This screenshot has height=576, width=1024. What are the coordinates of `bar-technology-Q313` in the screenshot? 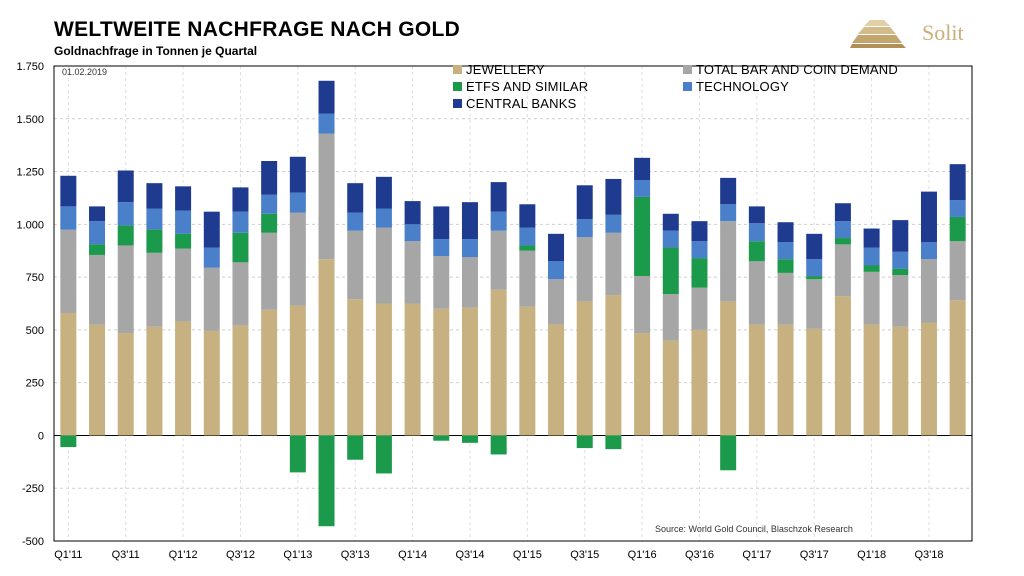 It's located at (355, 221).